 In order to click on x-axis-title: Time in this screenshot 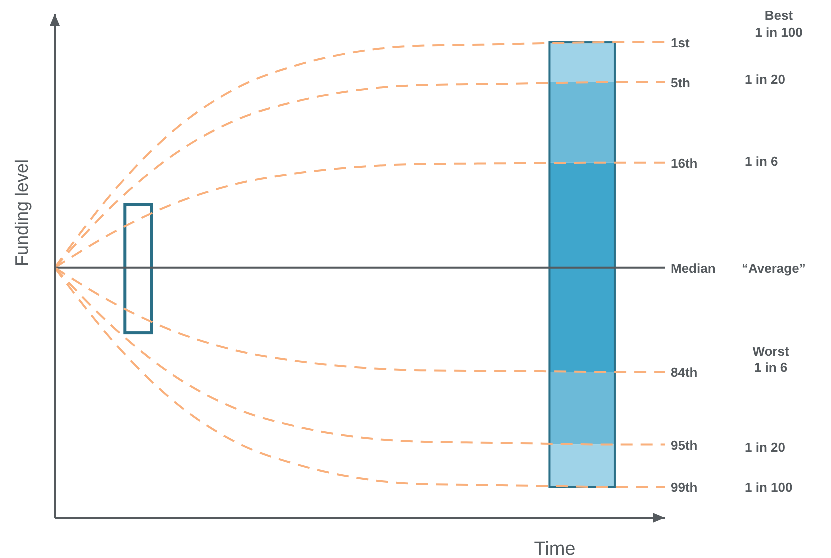, I will do `click(555, 548)`.